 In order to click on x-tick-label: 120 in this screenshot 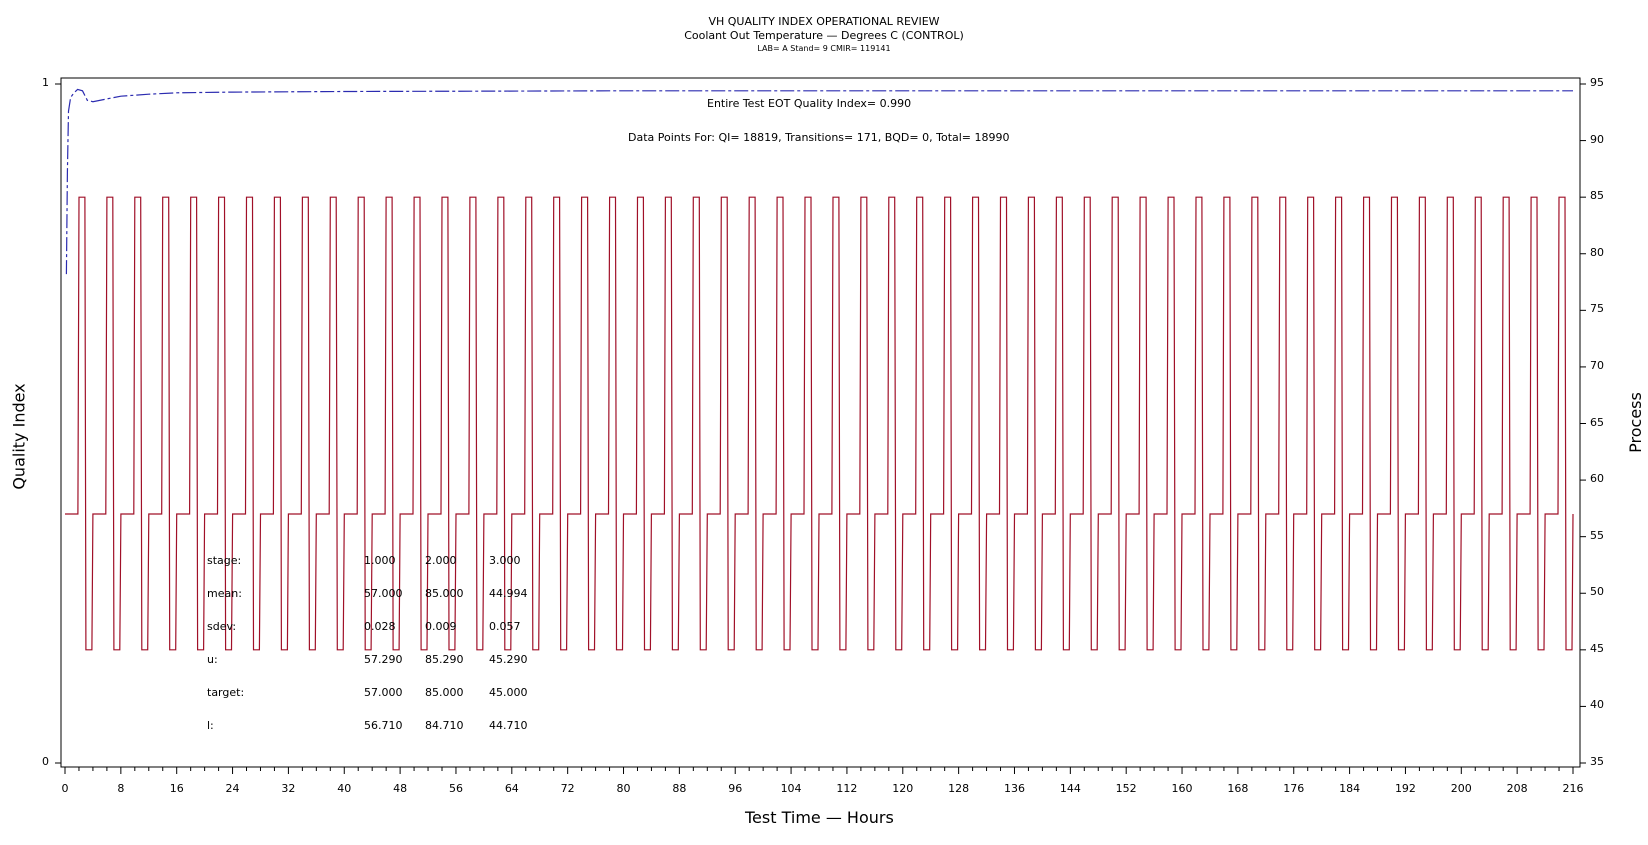, I will do `click(903, 788)`.